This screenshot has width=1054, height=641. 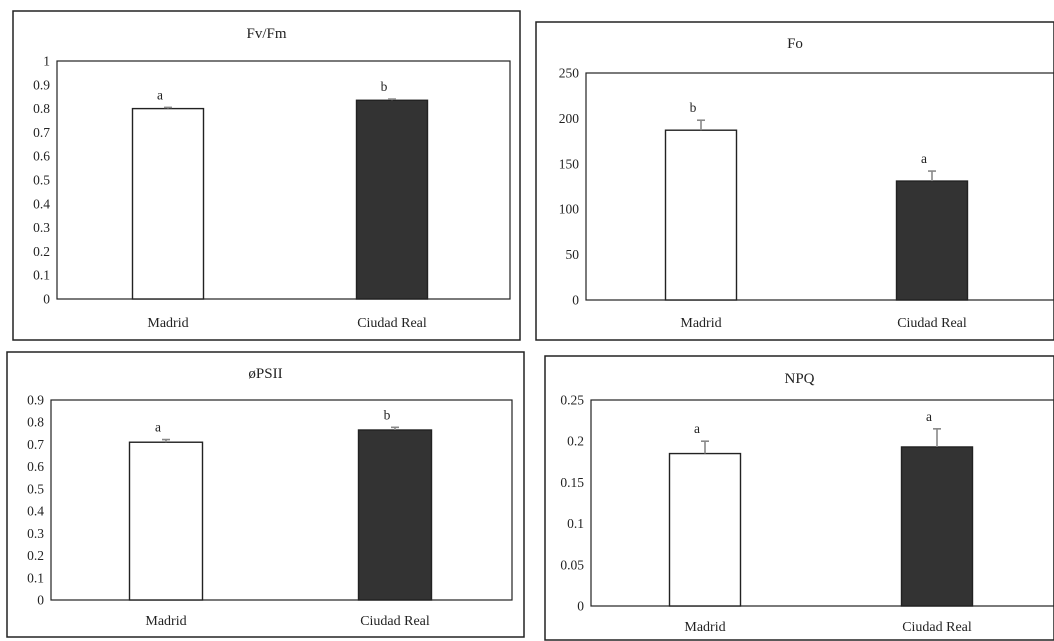 I want to click on chart-title: Fo, so click(x=795, y=44).